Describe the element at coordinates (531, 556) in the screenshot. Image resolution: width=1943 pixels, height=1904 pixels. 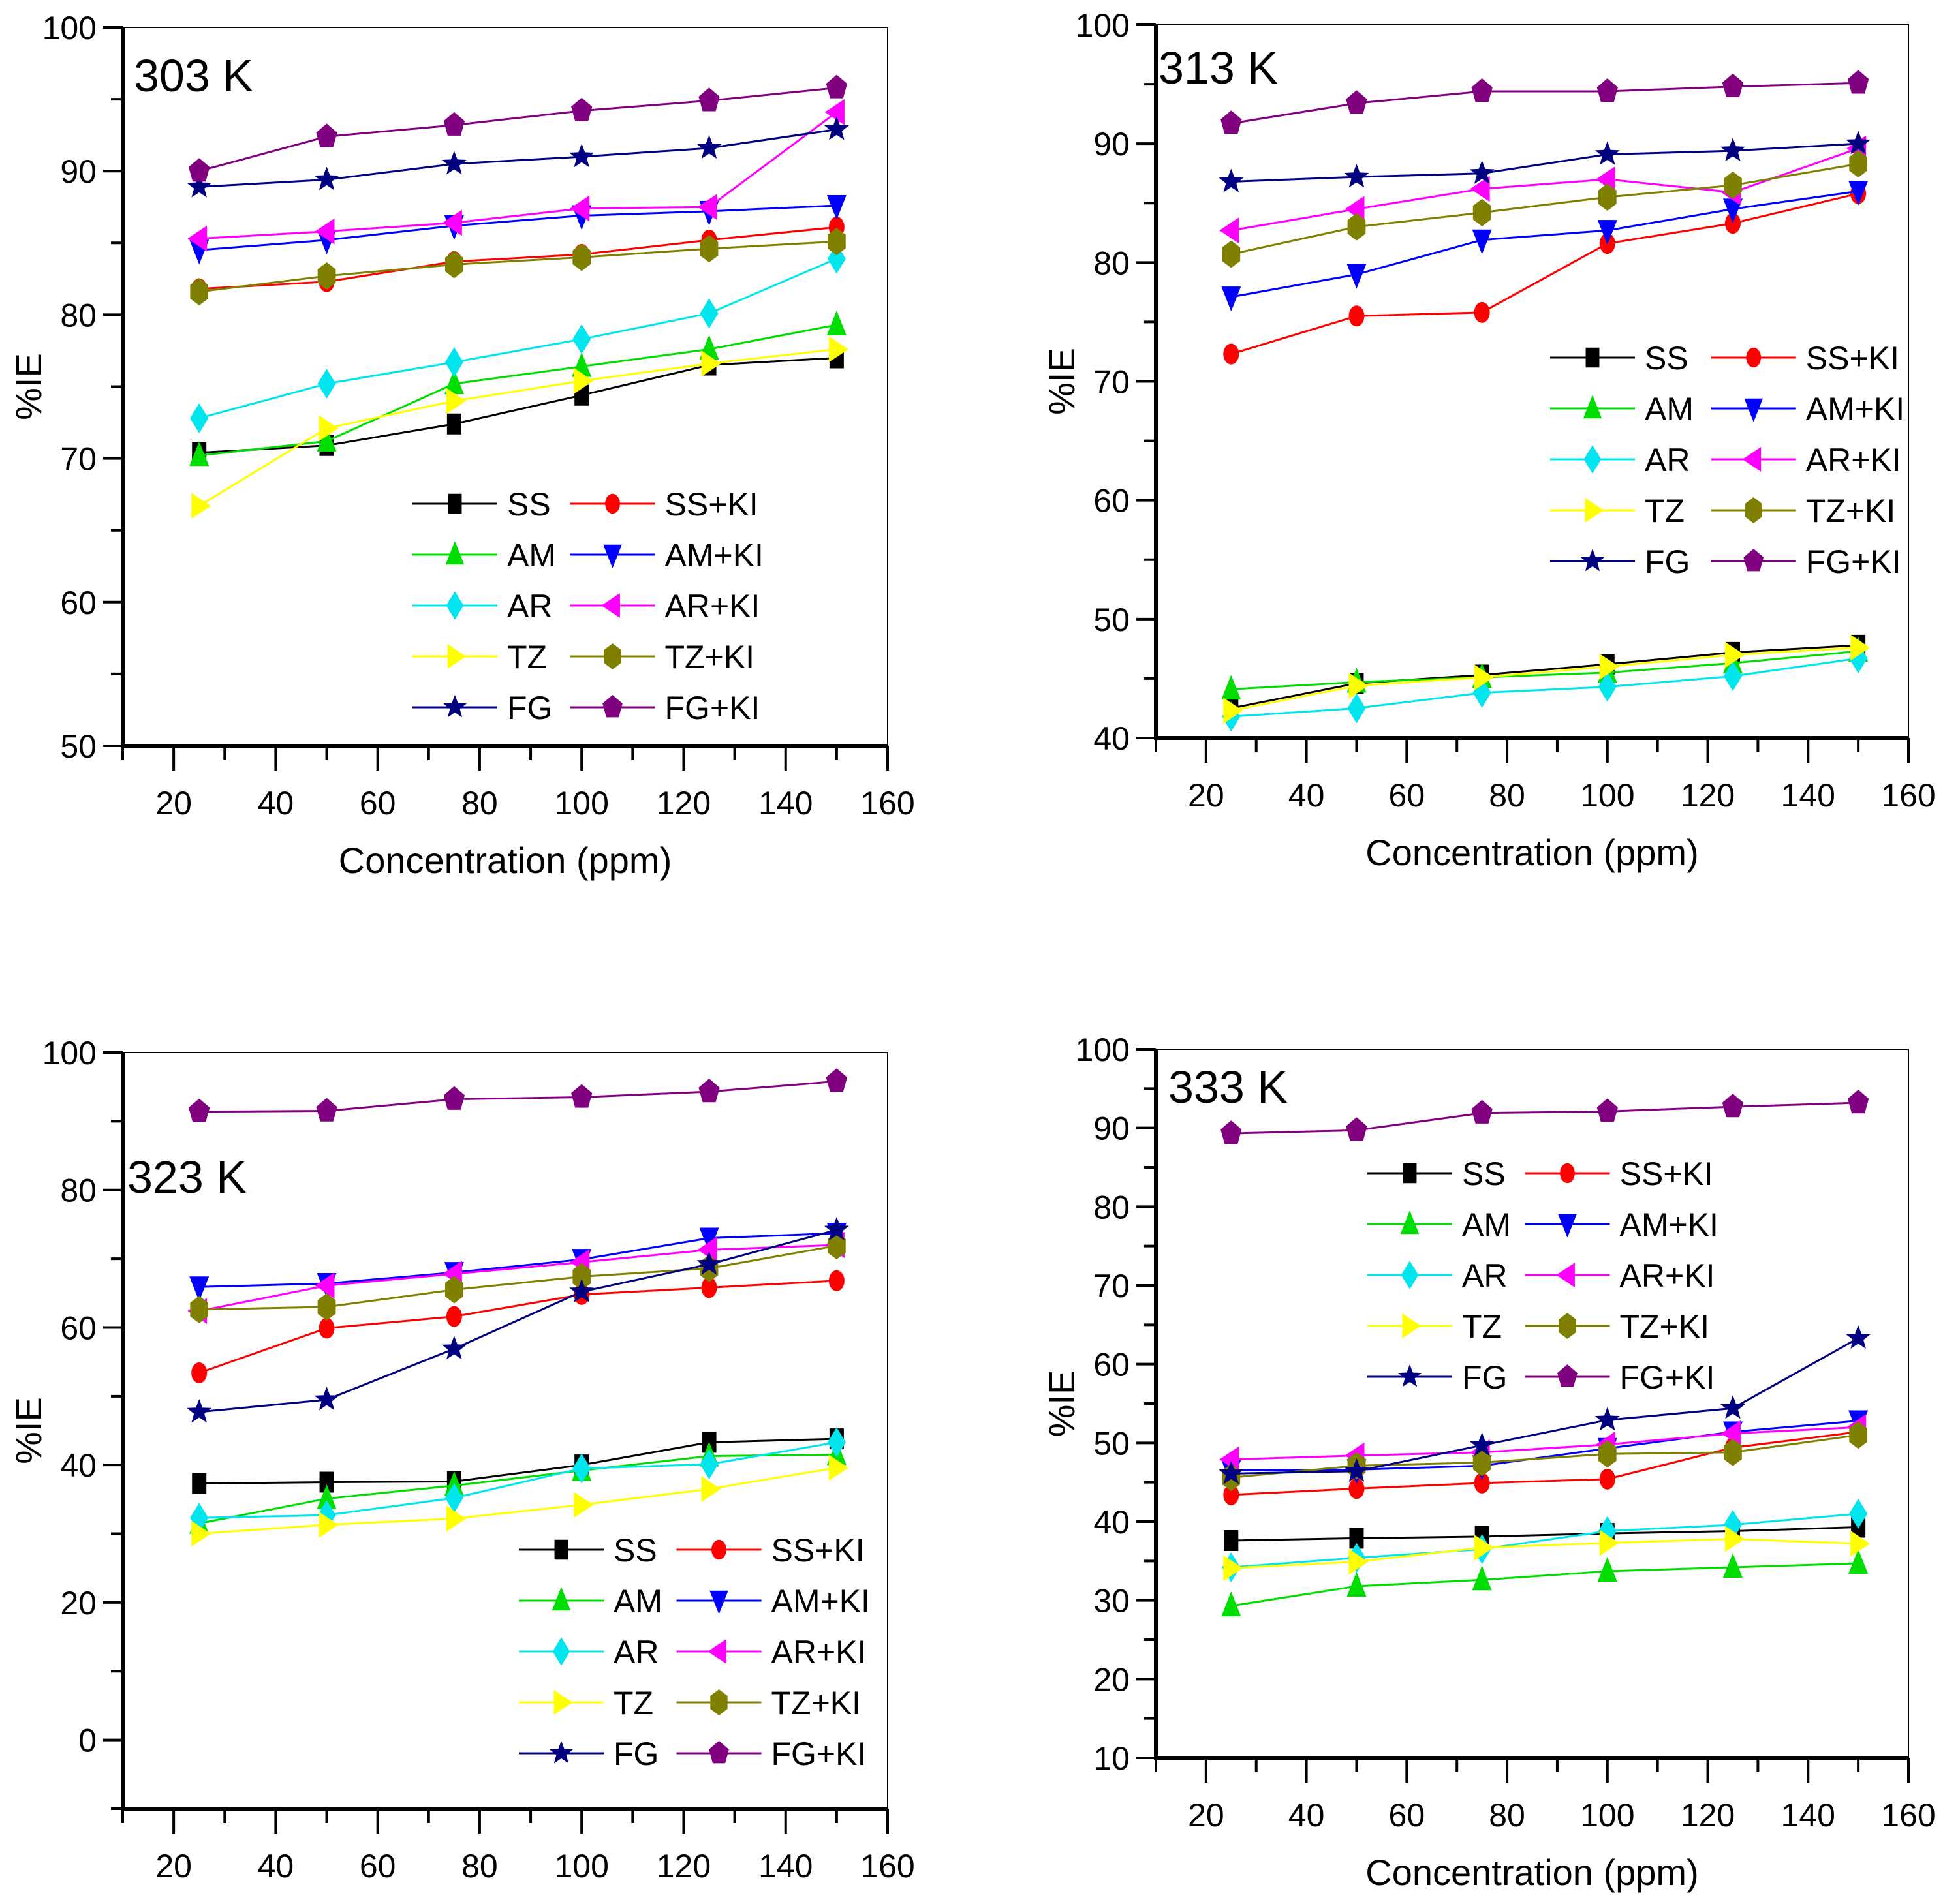
I see `legend-label: AM` at that location.